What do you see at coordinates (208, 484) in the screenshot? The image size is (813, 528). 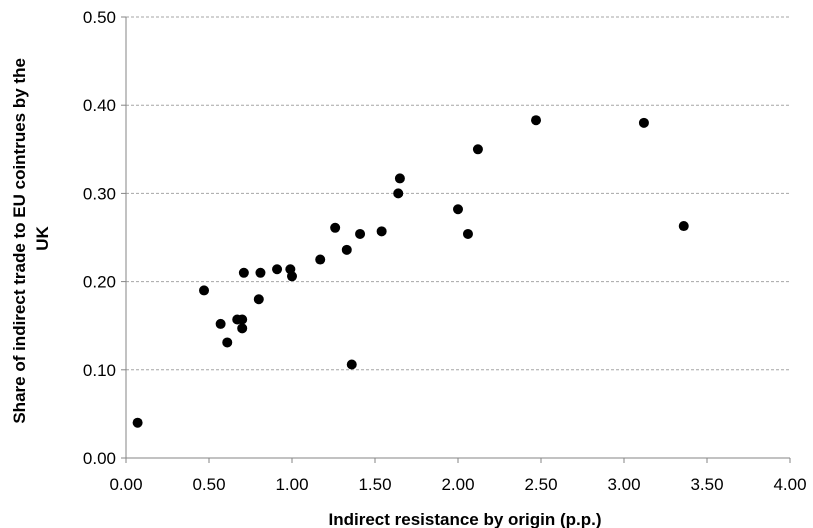 I see `x-tick-label: 0.50` at bounding box center [208, 484].